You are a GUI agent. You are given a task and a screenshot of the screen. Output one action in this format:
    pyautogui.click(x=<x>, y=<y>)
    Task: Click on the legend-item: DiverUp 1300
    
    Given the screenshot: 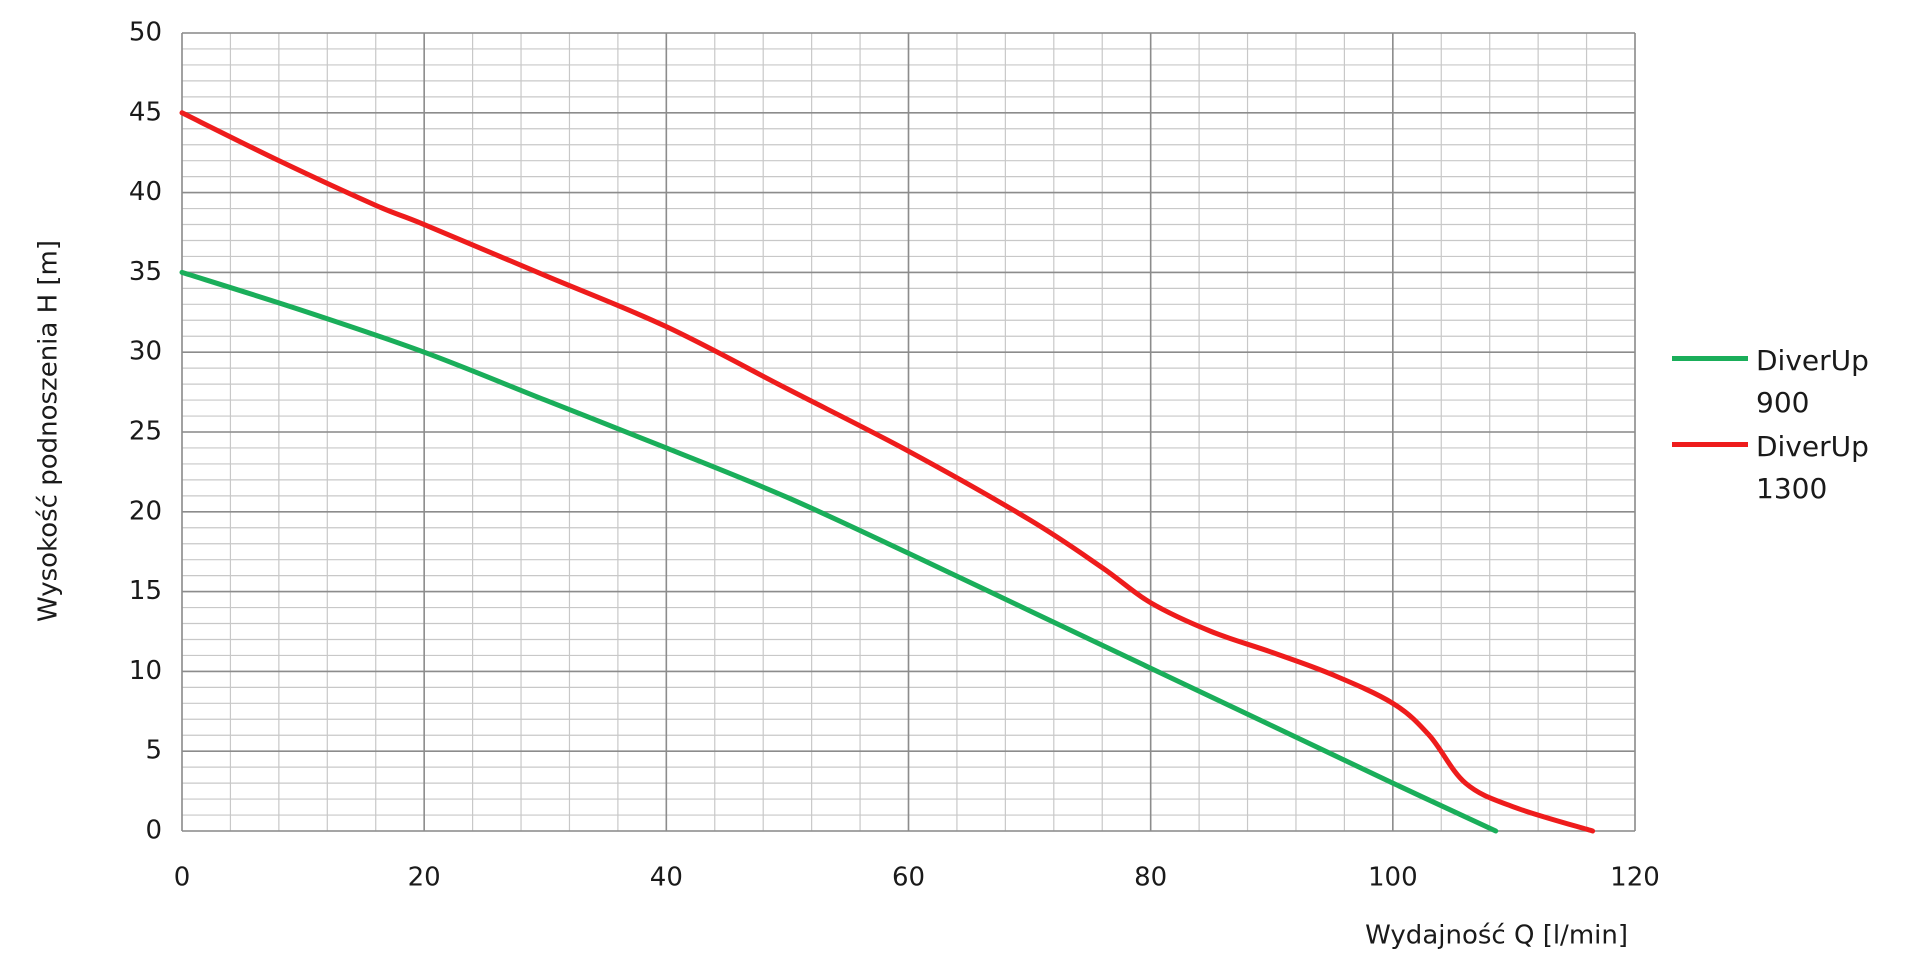 What is the action you would take?
    pyautogui.click(x=1770, y=468)
    